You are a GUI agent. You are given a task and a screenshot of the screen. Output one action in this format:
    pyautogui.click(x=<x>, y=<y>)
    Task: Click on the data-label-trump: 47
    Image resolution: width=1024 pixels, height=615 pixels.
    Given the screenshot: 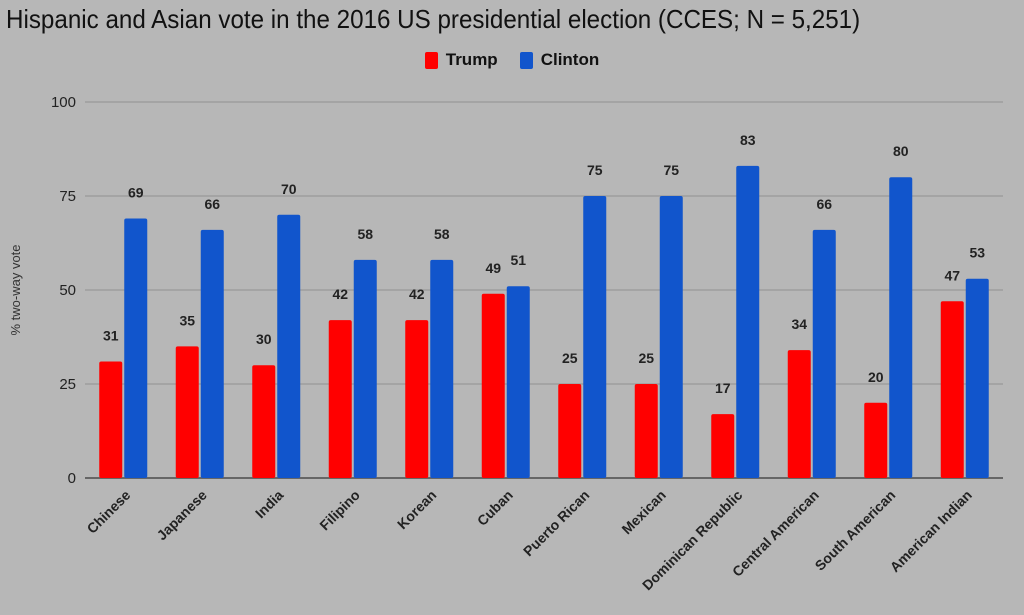 What is the action you would take?
    pyautogui.click(x=952, y=275)
    